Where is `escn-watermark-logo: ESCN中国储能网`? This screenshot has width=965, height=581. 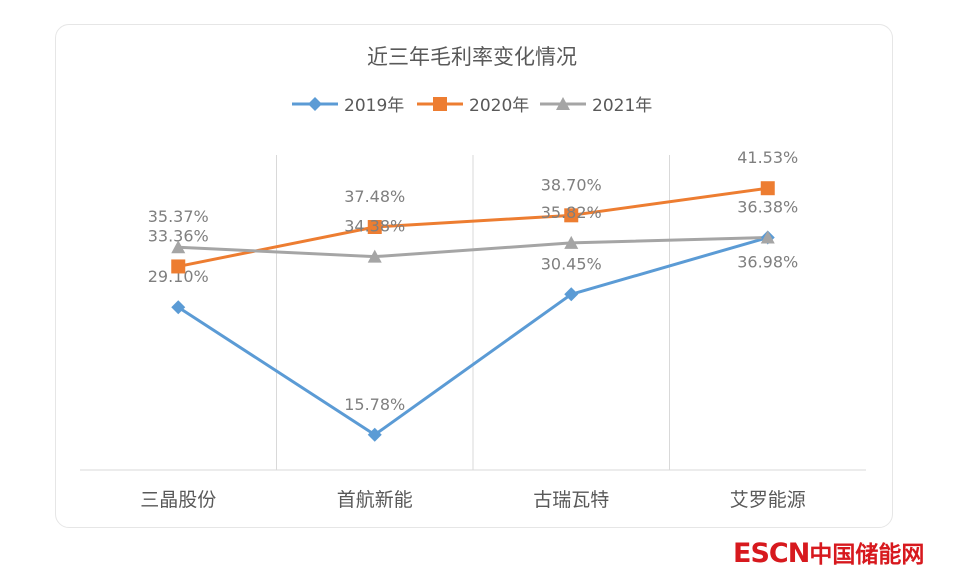 escn-watermark-logo: ESCN中国储能网 is located at coordinates (828, 552).